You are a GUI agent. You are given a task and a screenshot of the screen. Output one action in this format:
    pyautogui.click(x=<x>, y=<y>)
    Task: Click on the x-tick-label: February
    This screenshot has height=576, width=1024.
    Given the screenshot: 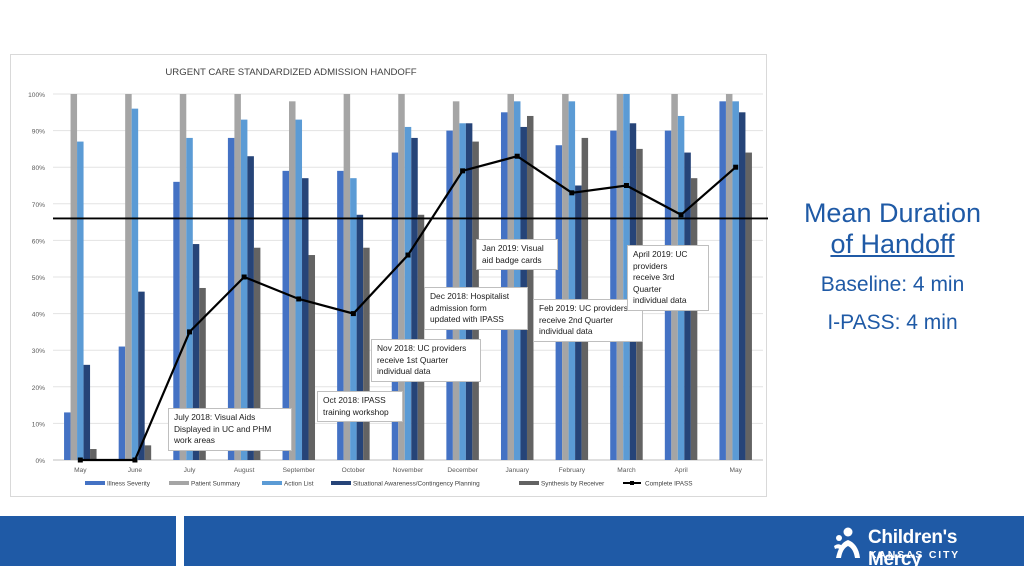 What is the action you would take?
    pyautogui.click(x=572, y=470)
    